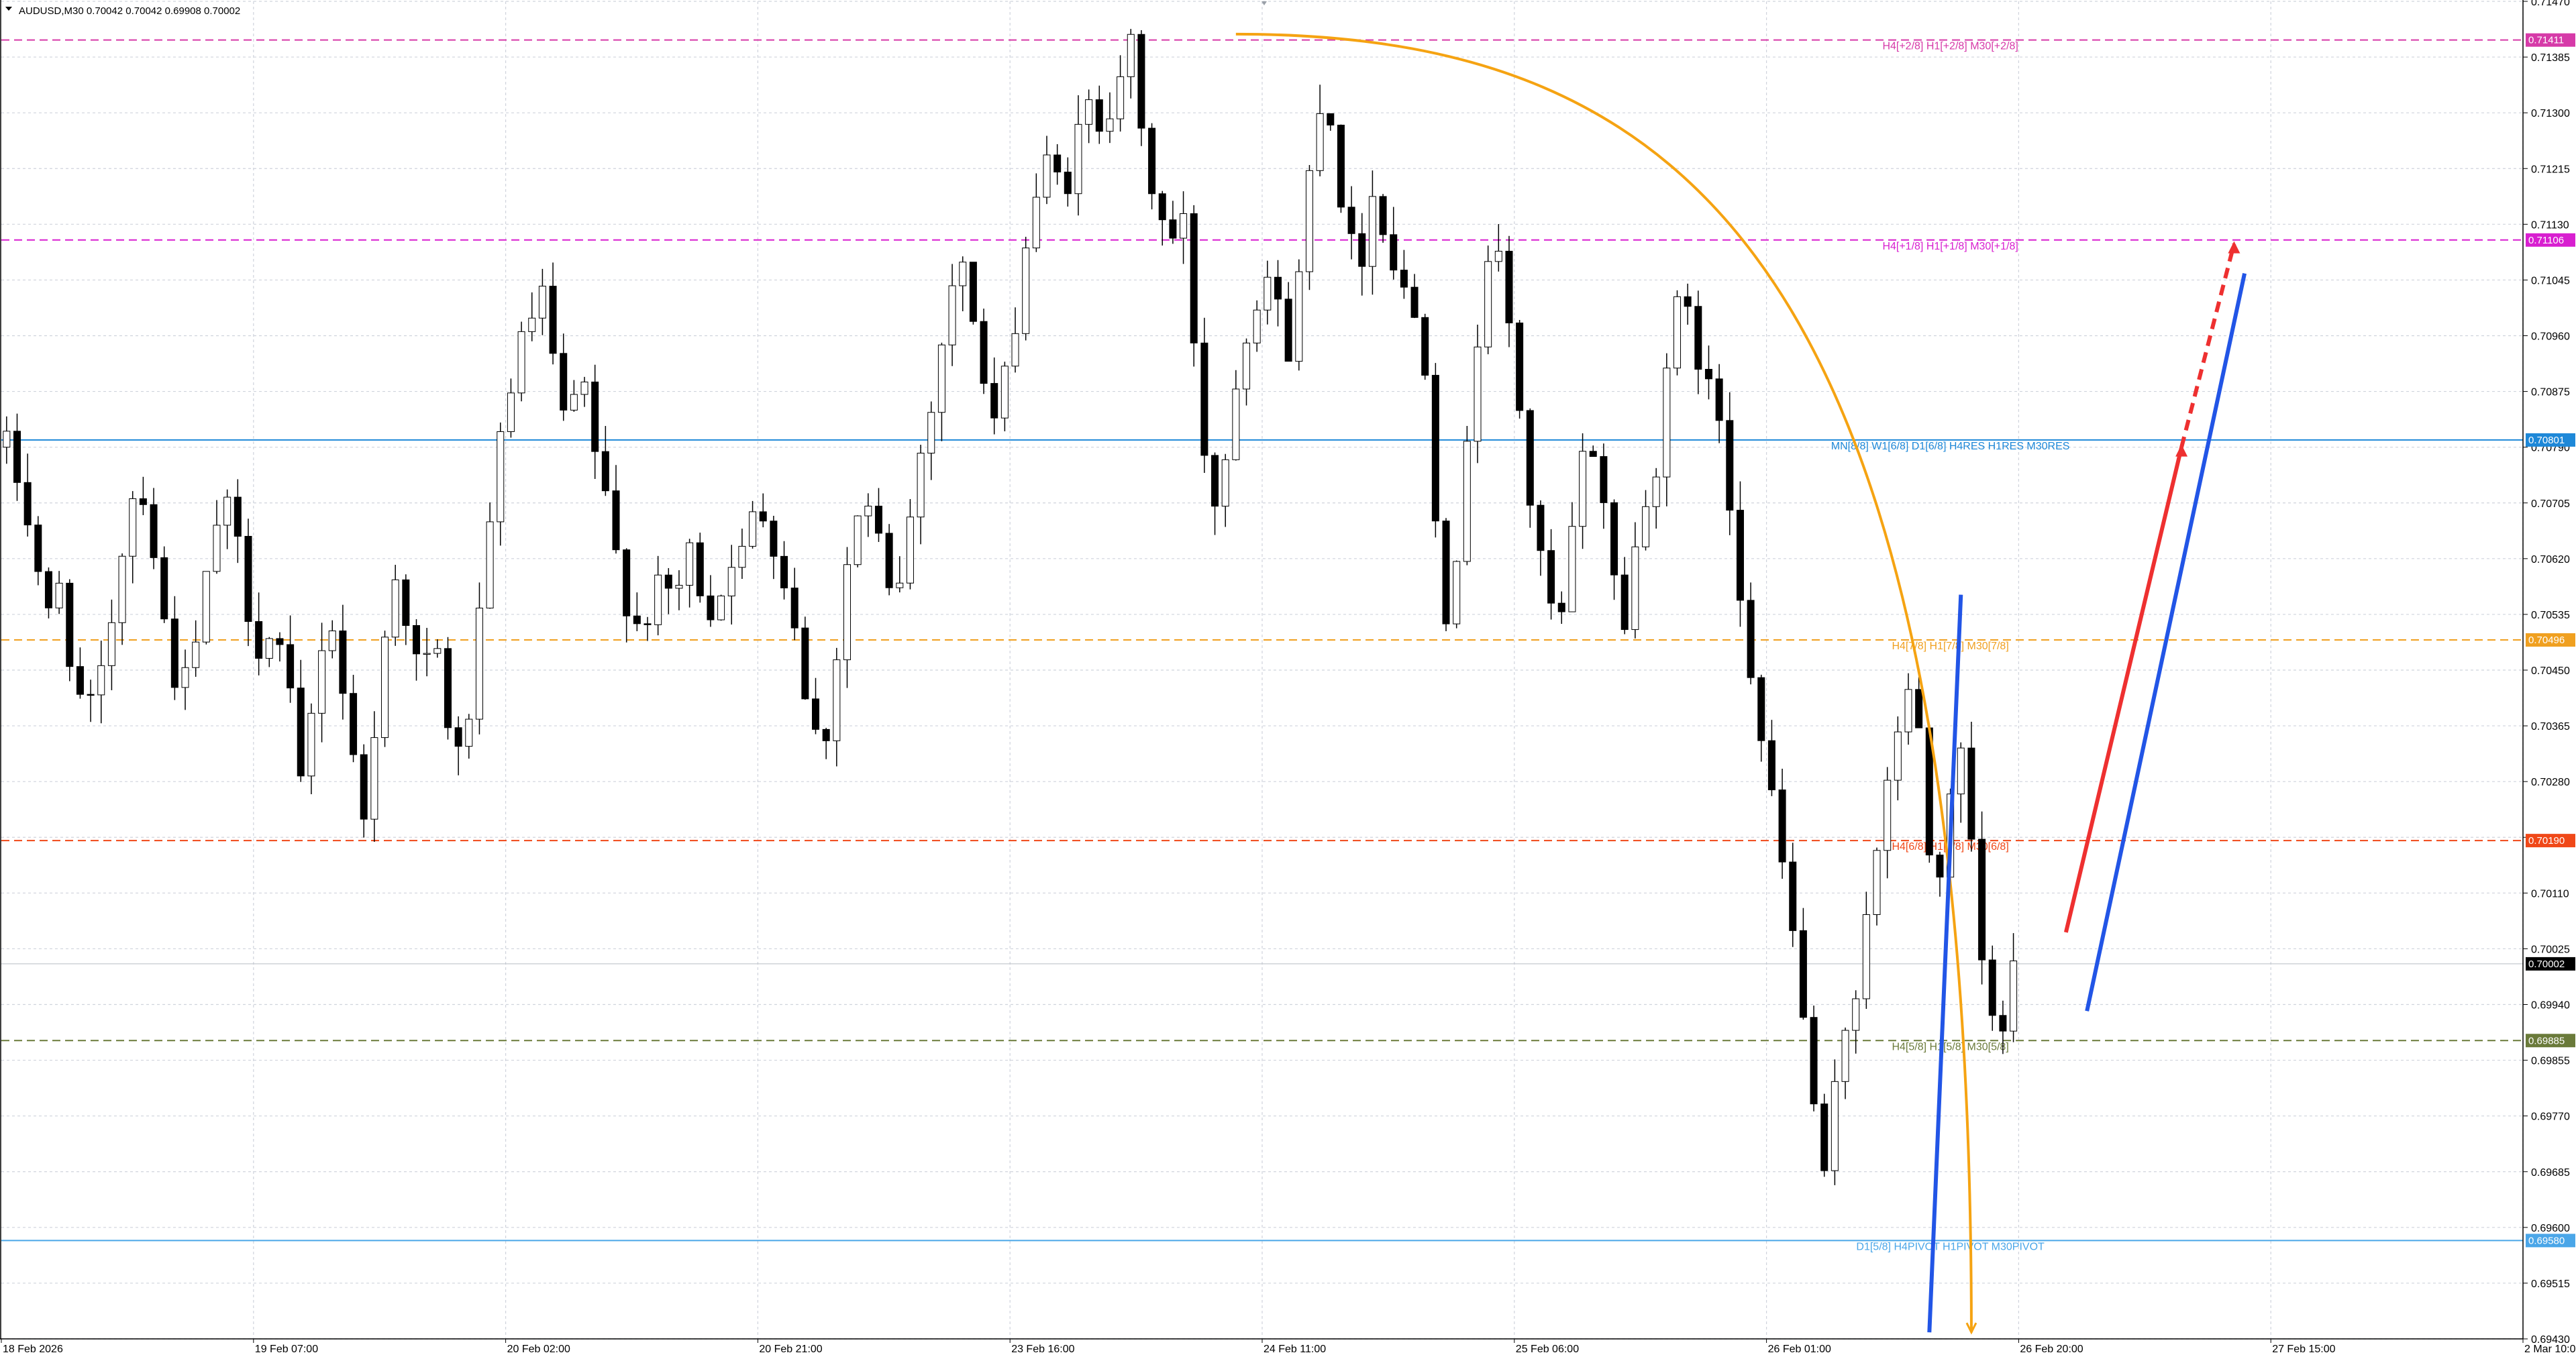 The width and height of the screenshot is (2576, 1359). Describe the element at coordinates (2550, 1173) in the screenshot. I see `y-tick-label: 0.69685` at that location.